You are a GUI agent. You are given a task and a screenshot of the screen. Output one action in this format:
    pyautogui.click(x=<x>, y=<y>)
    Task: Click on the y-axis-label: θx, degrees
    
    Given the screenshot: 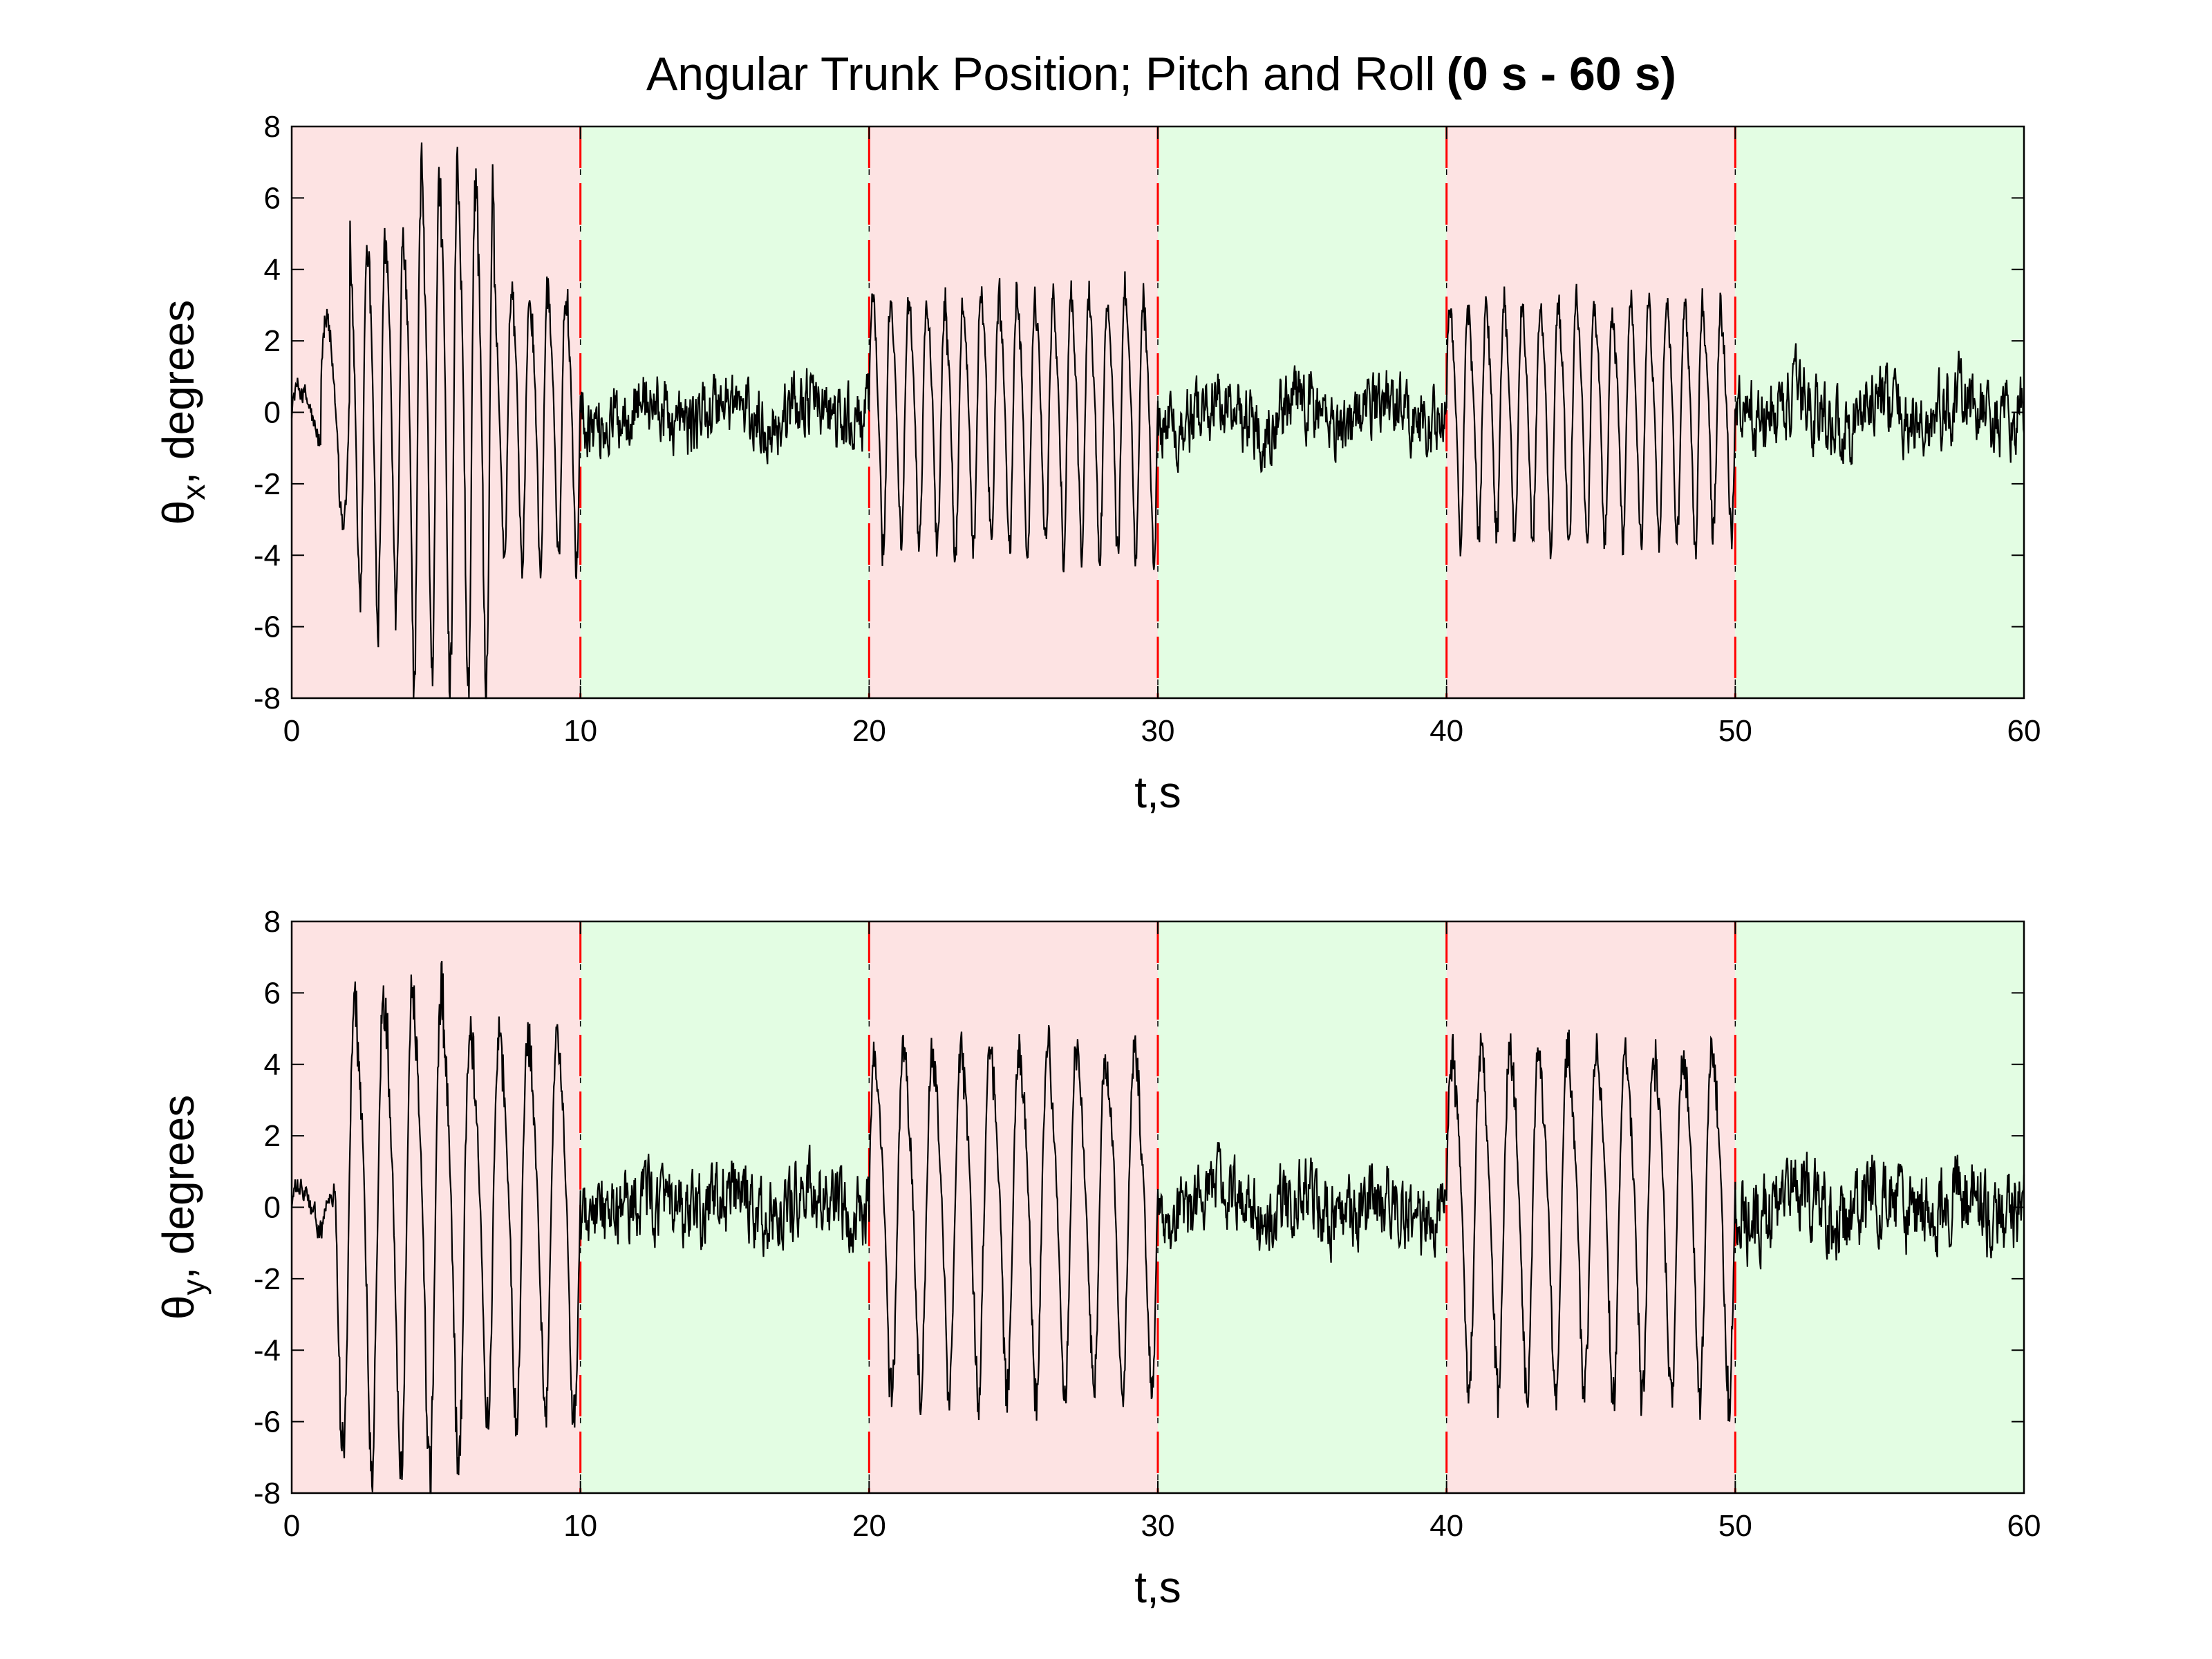 What is the action you would take?
    pyautogui.click(x=182, y=412)
    